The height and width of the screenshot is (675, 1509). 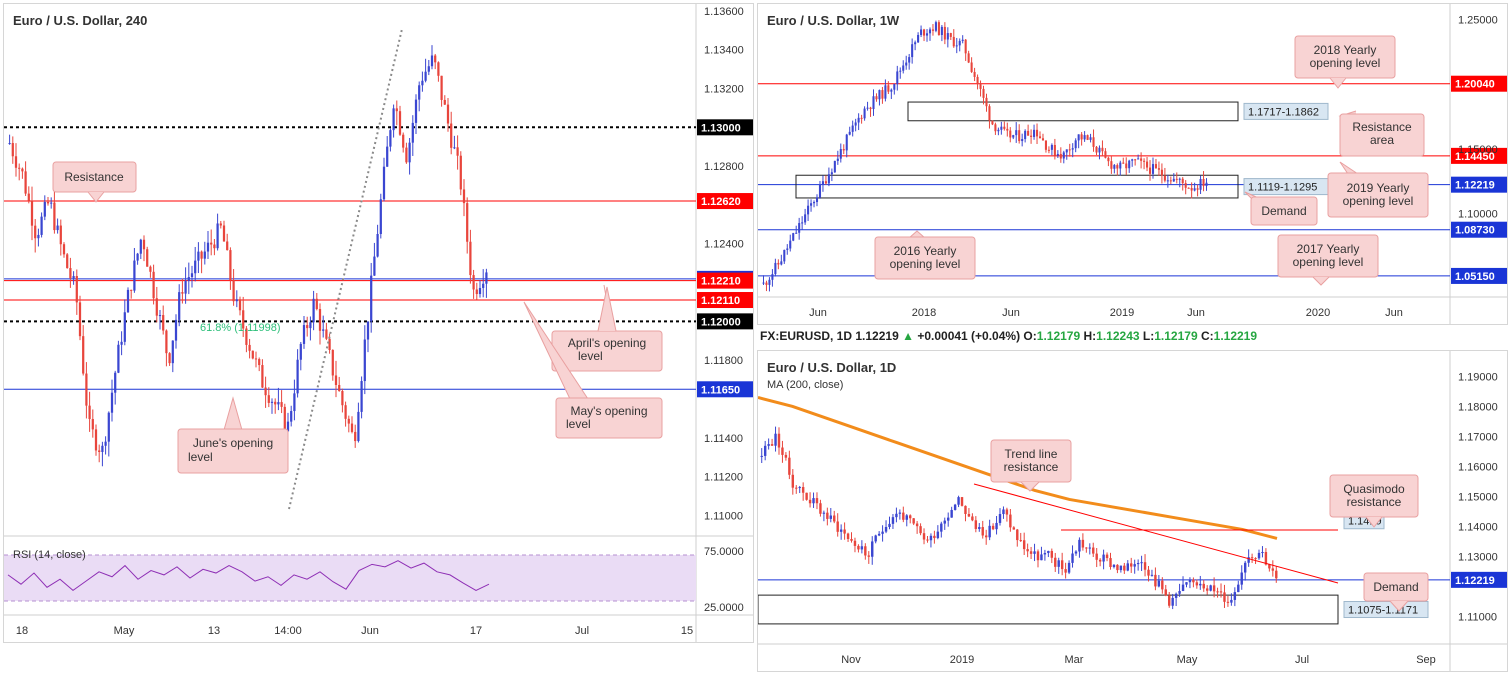 I want to click on x-axis-tick: 2020, so click(x=1318, y=313).